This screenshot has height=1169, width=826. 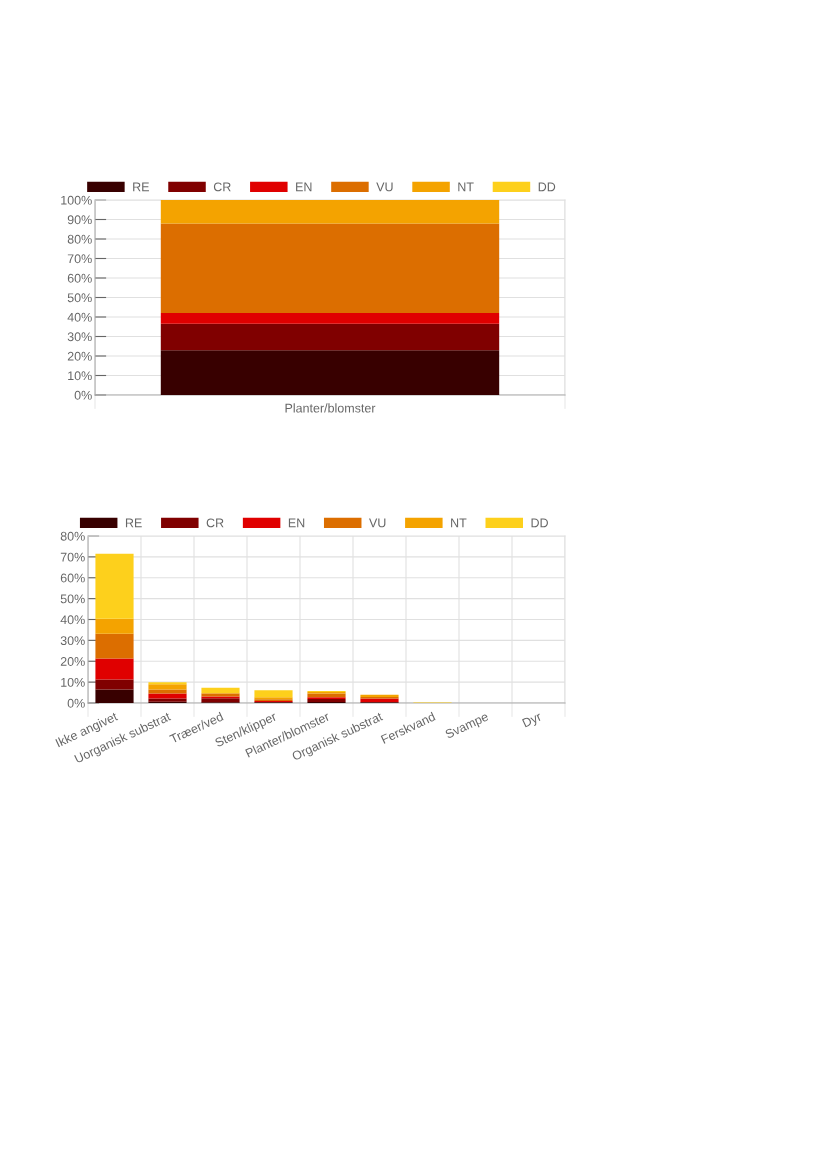 I want to click on x-tick-label: Dyr, so click(x=533, y=720).